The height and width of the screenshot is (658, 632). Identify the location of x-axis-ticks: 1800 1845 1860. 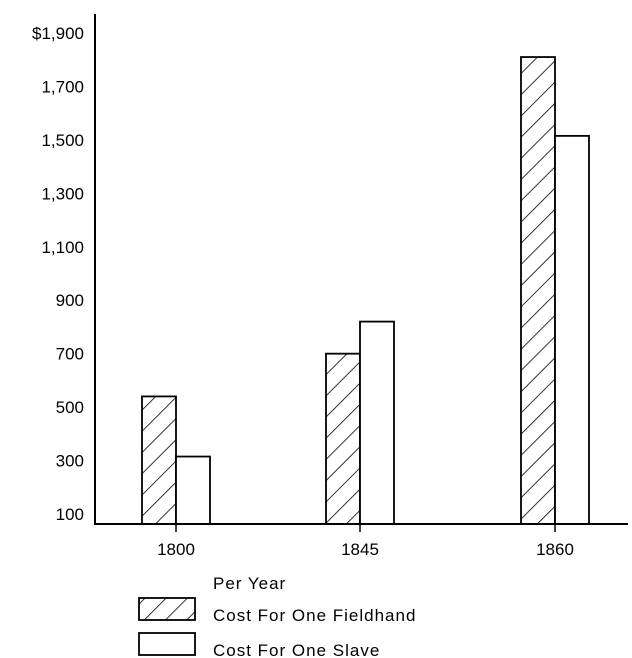
(365, 541).